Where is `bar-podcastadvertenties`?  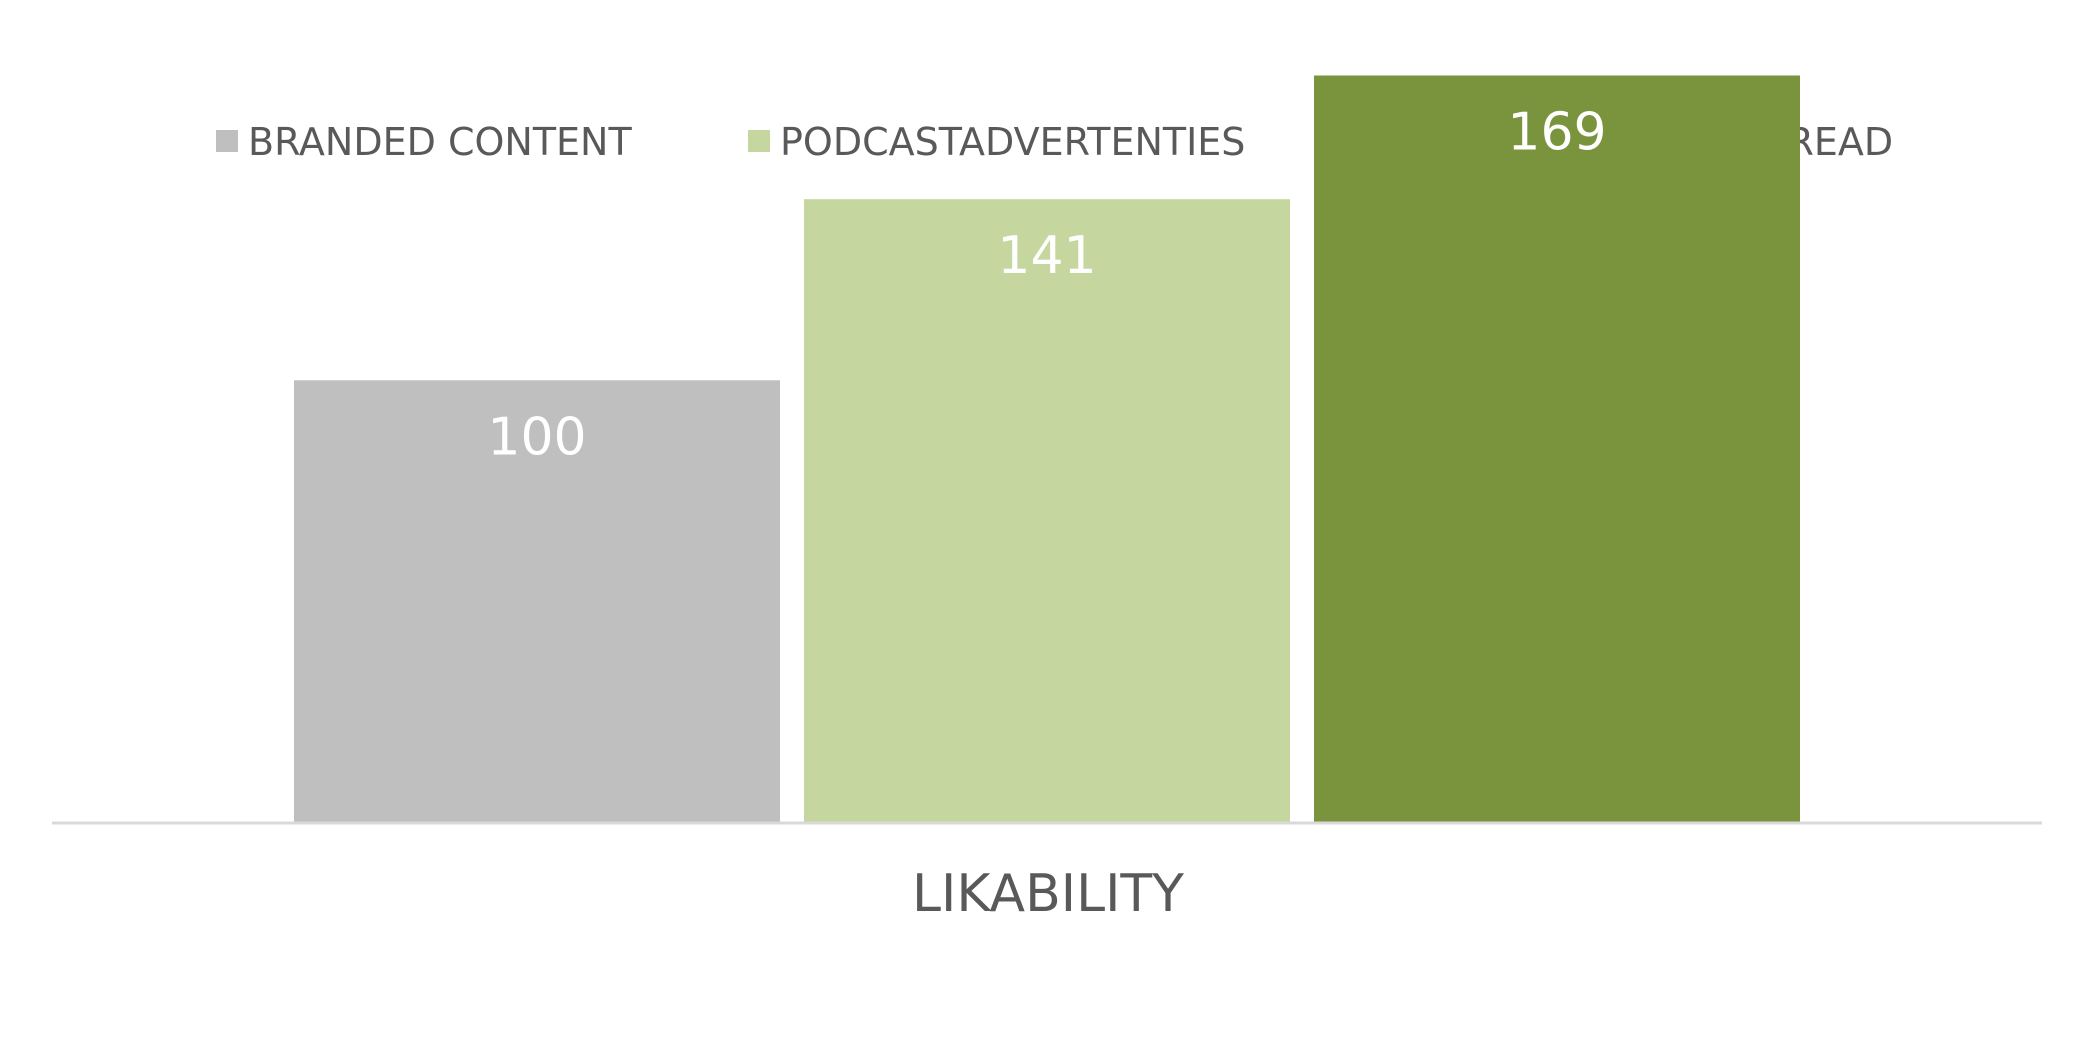
bar-podcastadvertenties is located at coordinates (1047, 510).